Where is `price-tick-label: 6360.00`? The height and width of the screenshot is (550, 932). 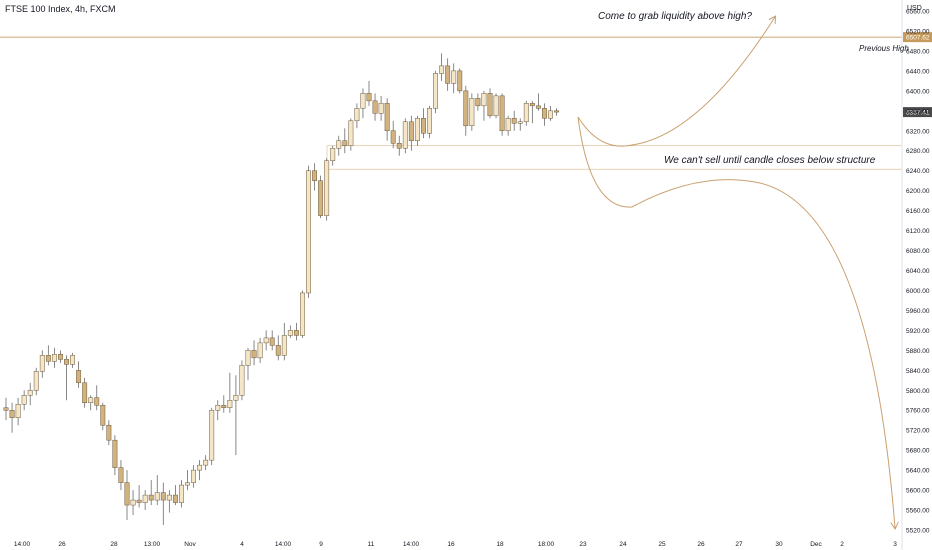
price-tick-label: 6360.00 is located at coordinates (918, 111).